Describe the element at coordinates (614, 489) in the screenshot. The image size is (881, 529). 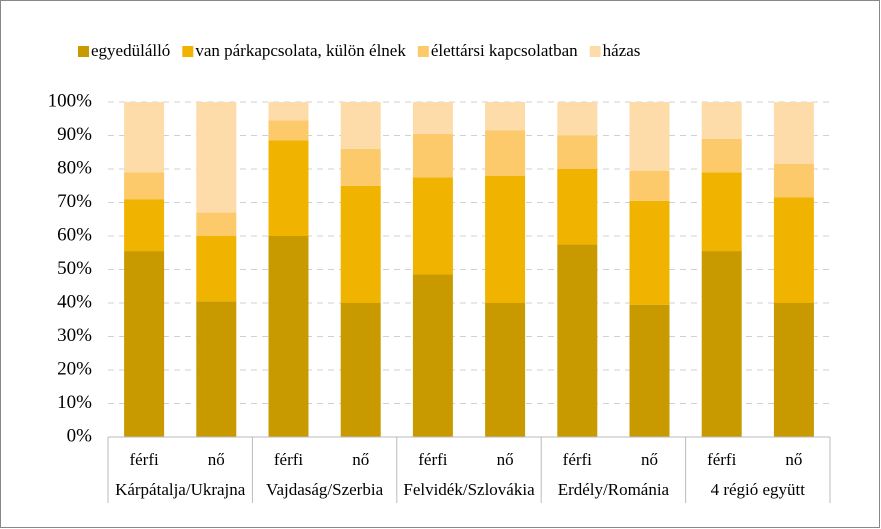
I see `group-label: Erdély/Románia` at that location.